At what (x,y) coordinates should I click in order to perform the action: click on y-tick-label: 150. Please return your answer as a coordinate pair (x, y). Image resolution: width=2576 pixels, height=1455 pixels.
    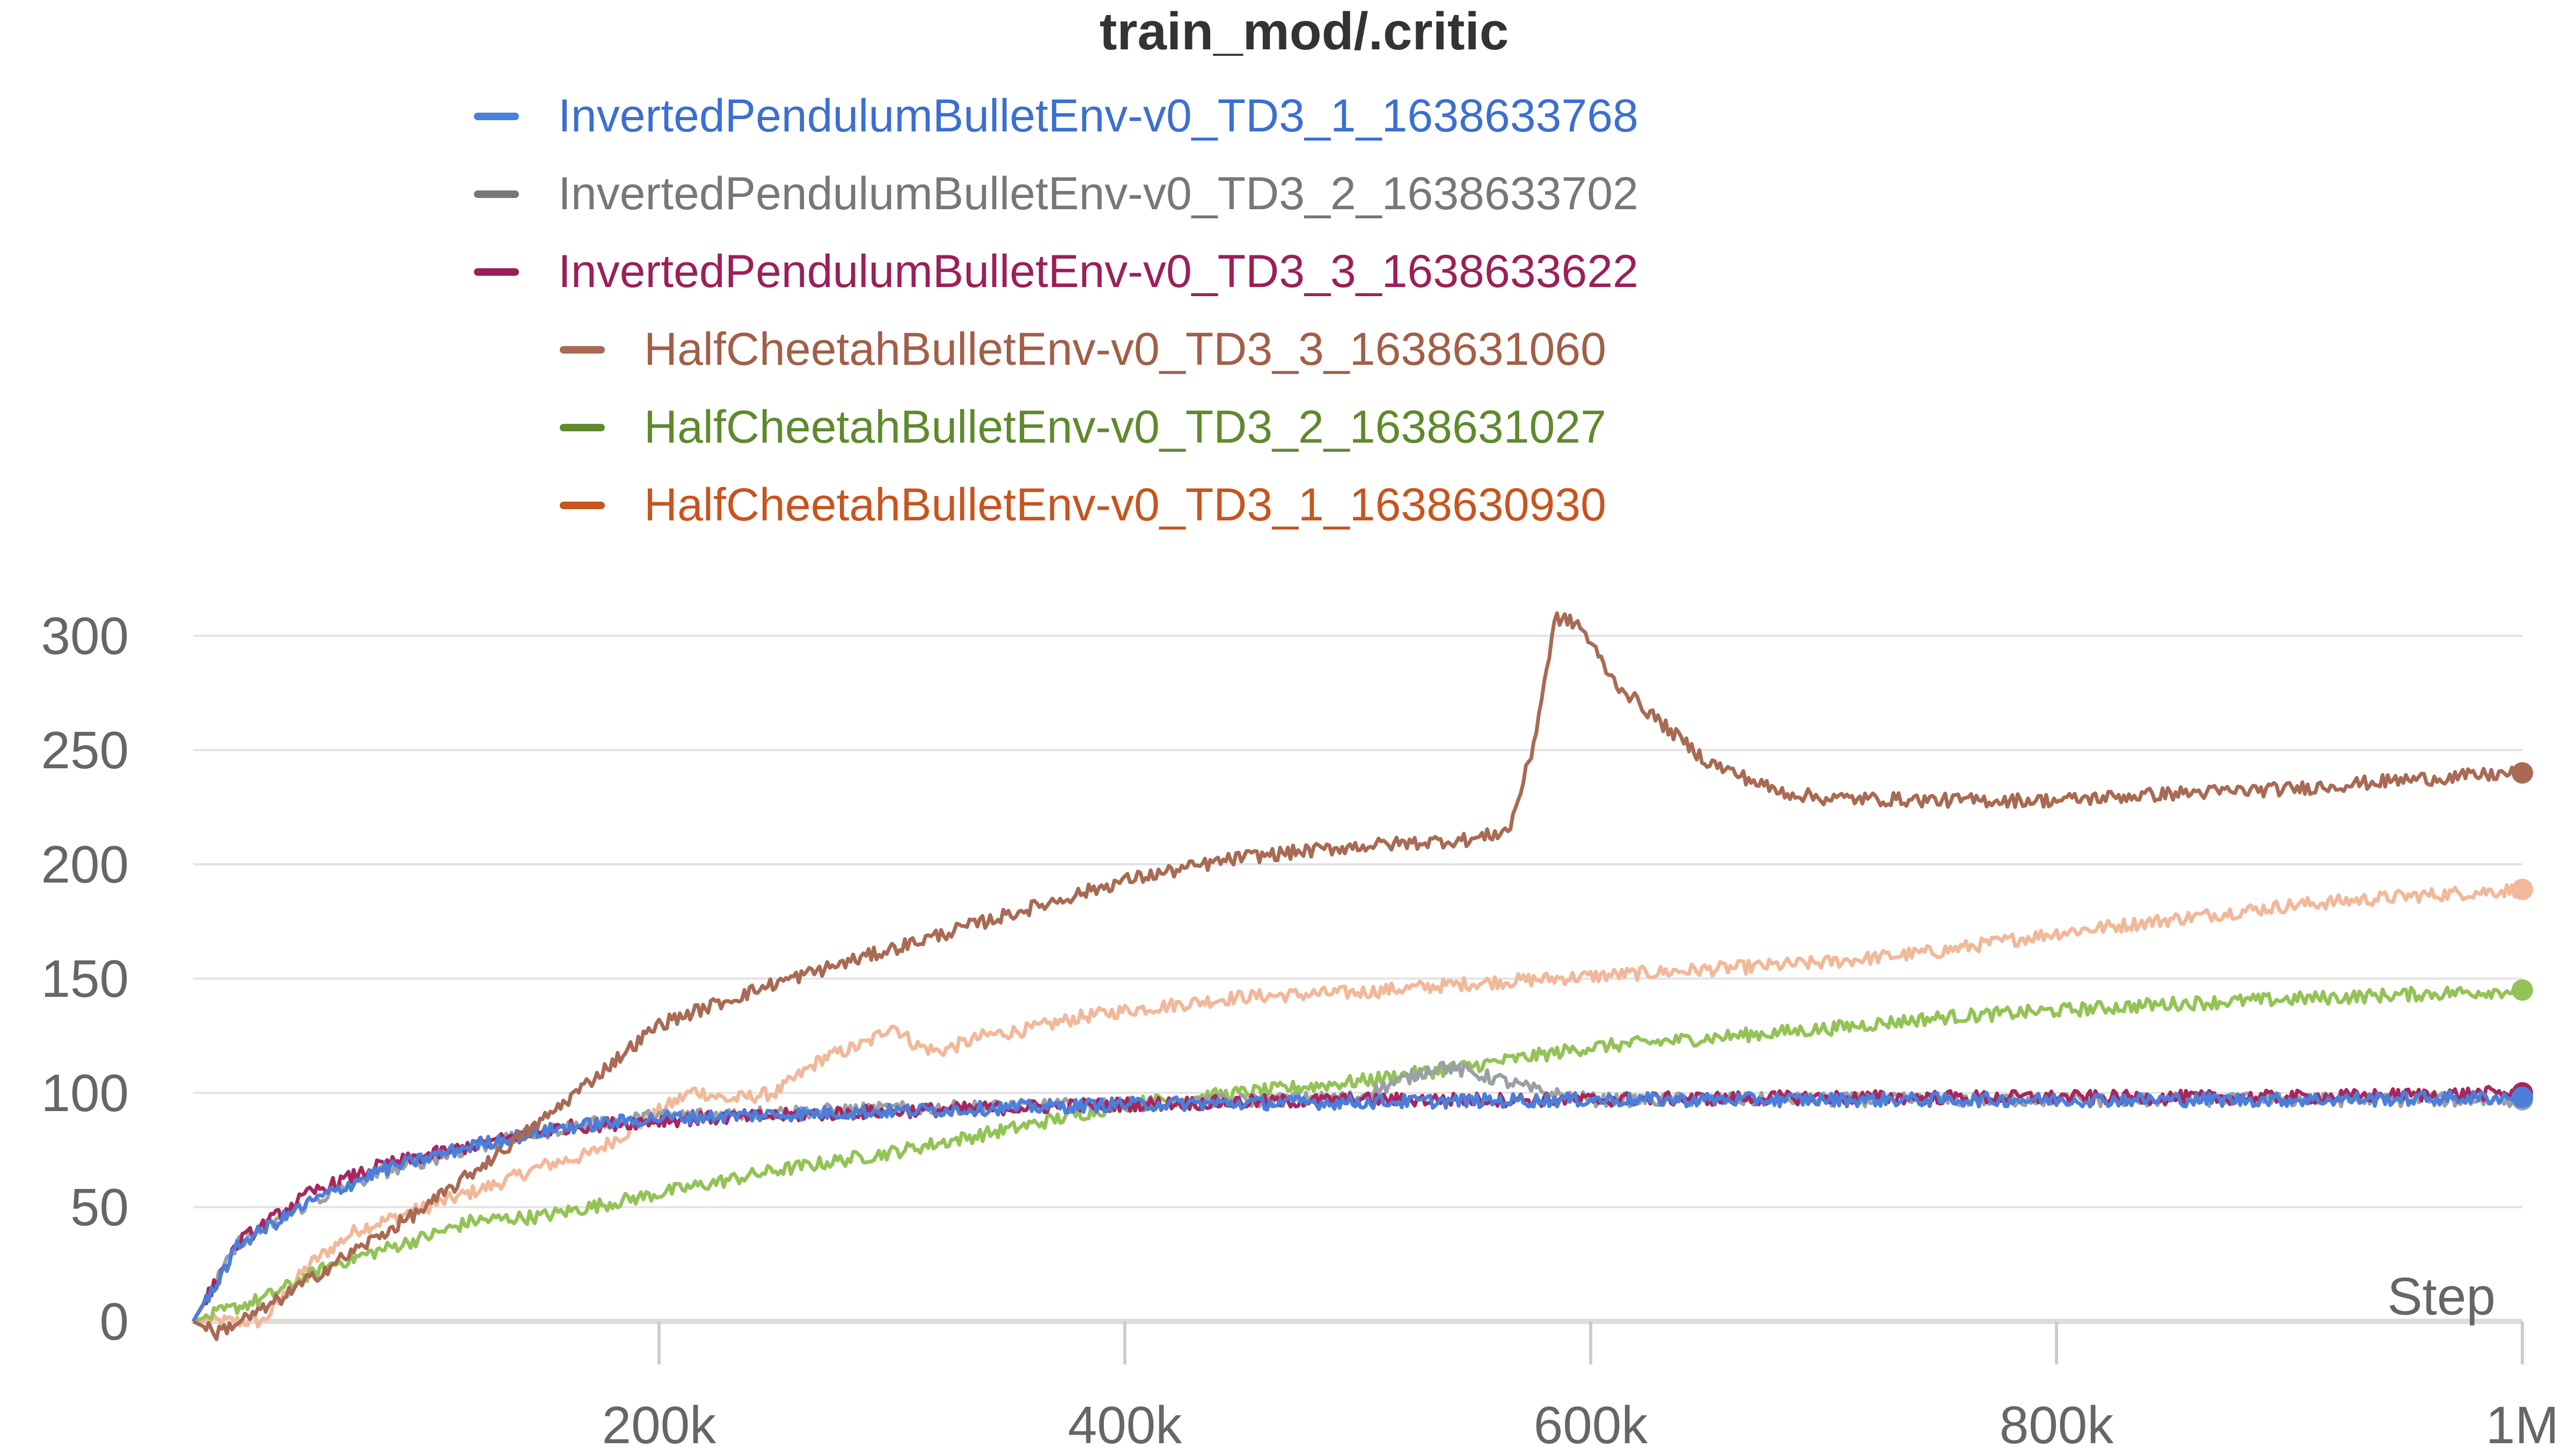
    Looking at the image, I should click on (85, 978).